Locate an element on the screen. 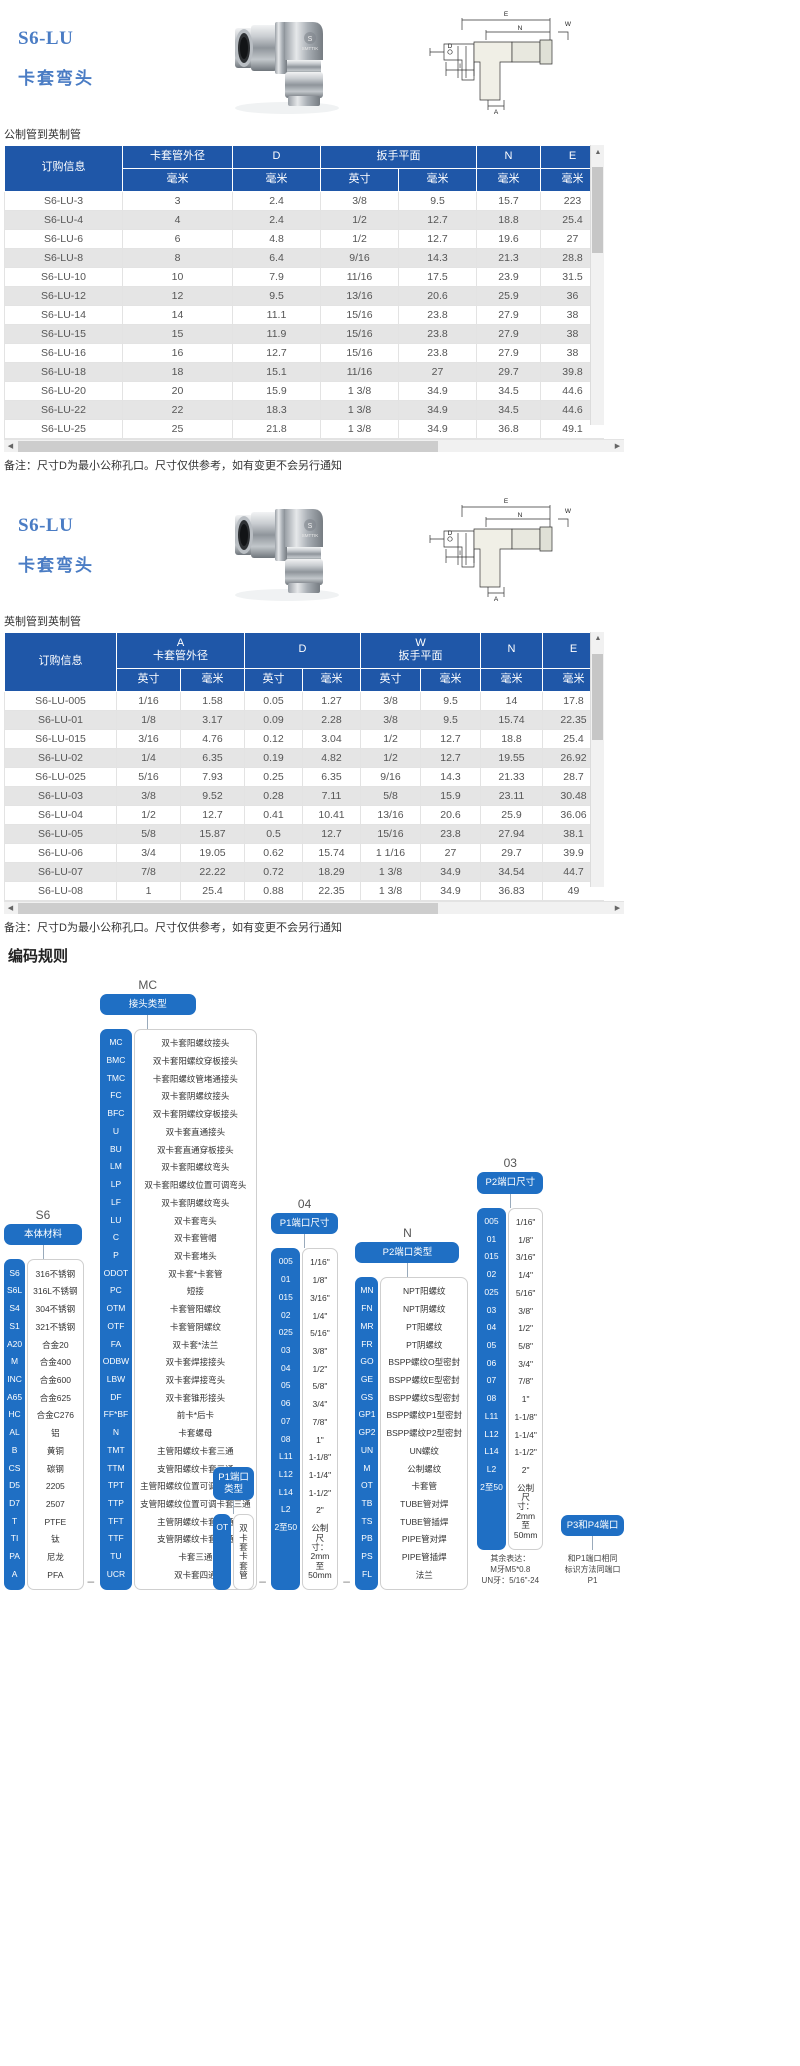  coding-option-code: 06 is located at coordinates (286, 1403).